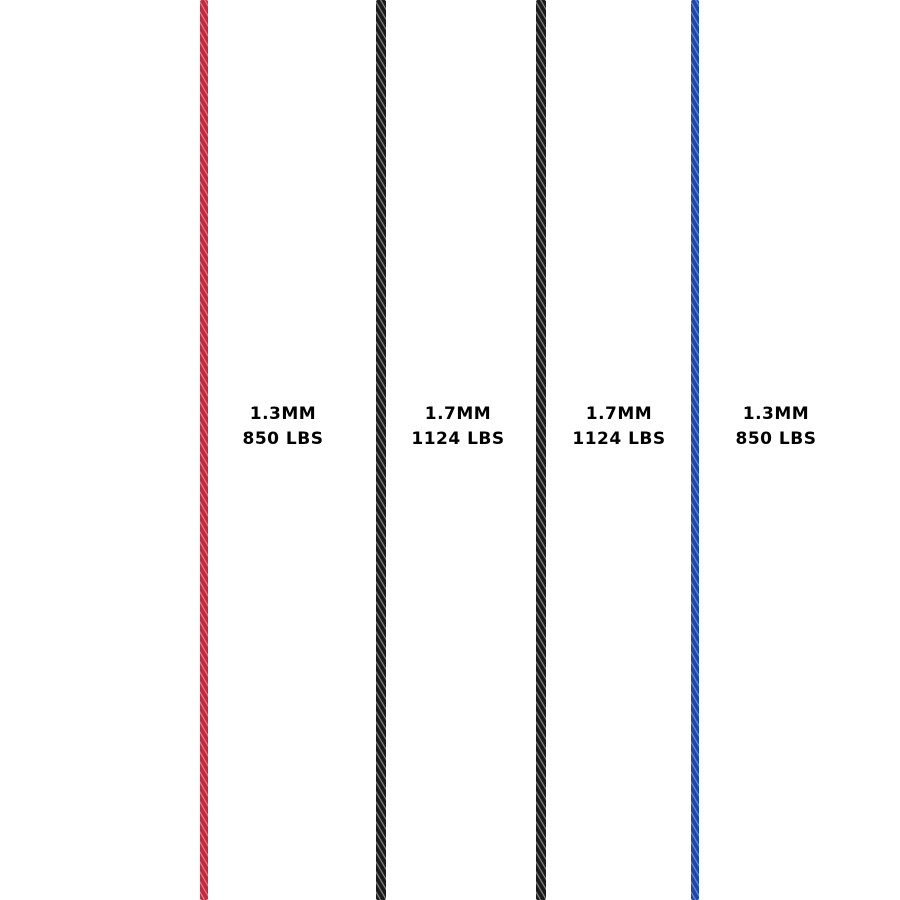 This screenshot has width=900, height=900. Describe the element at coordinates (619, 427) in the screenshot. I see `rope-label-3: 1.7MM 1124 LBS` at that location.